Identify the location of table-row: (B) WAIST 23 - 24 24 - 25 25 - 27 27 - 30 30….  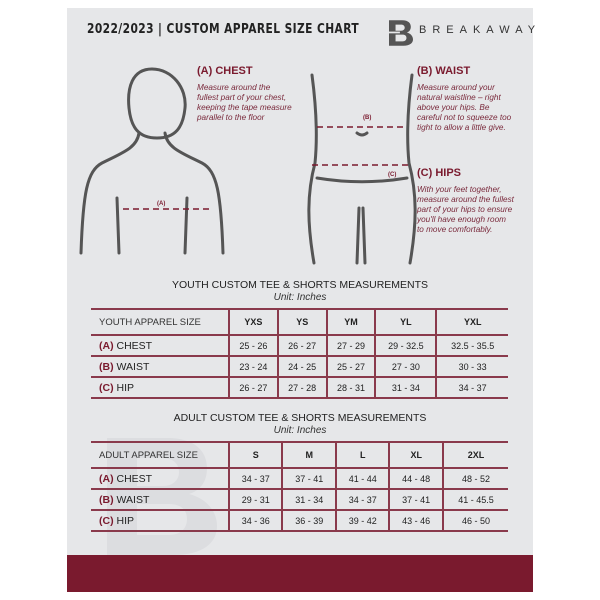
(299, 367).